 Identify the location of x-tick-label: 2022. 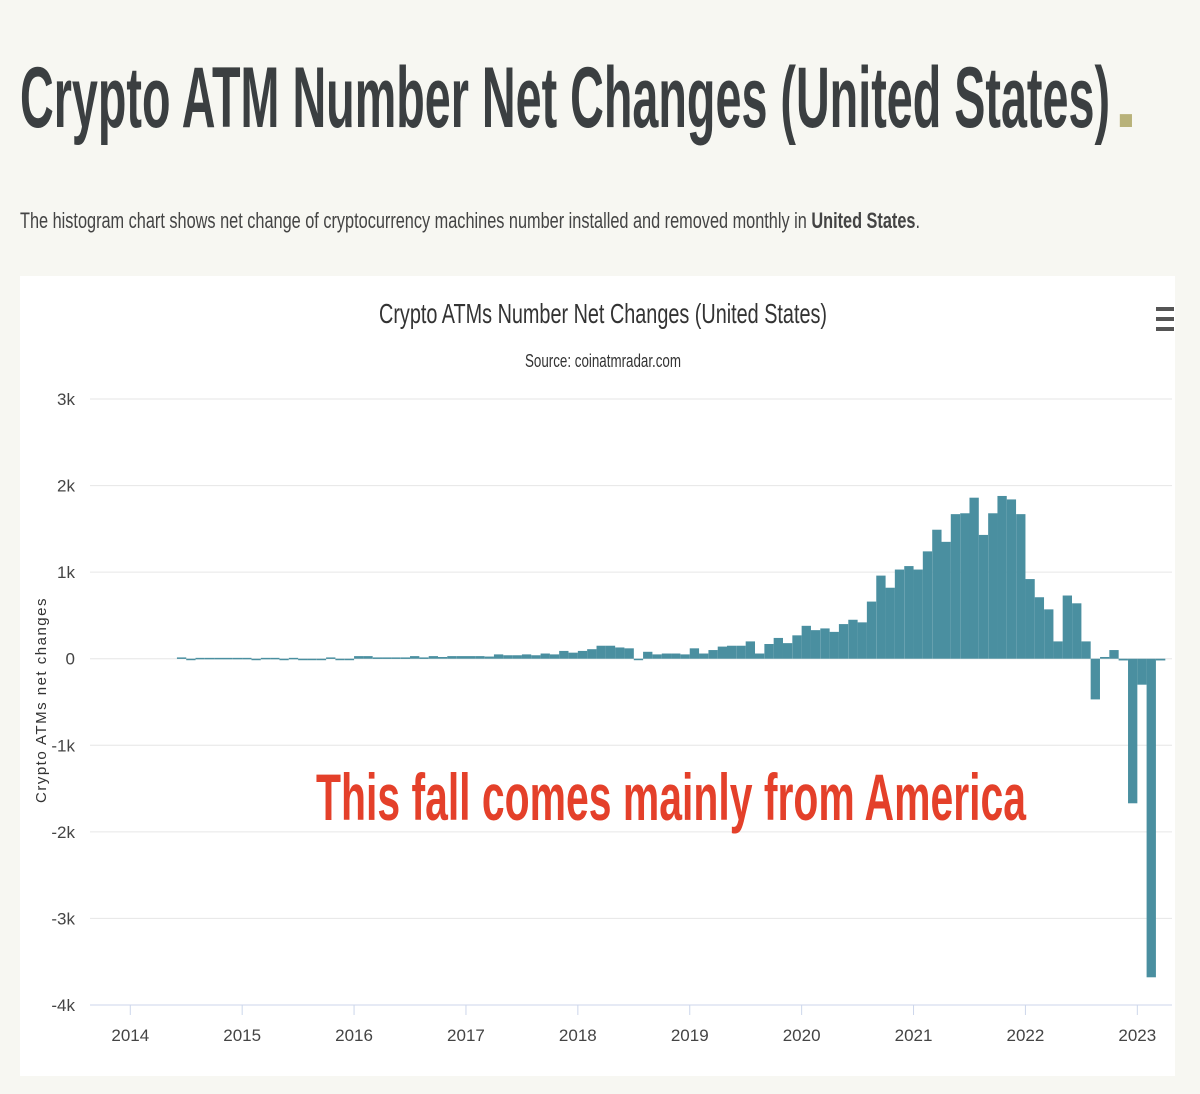
(1026, 1035).